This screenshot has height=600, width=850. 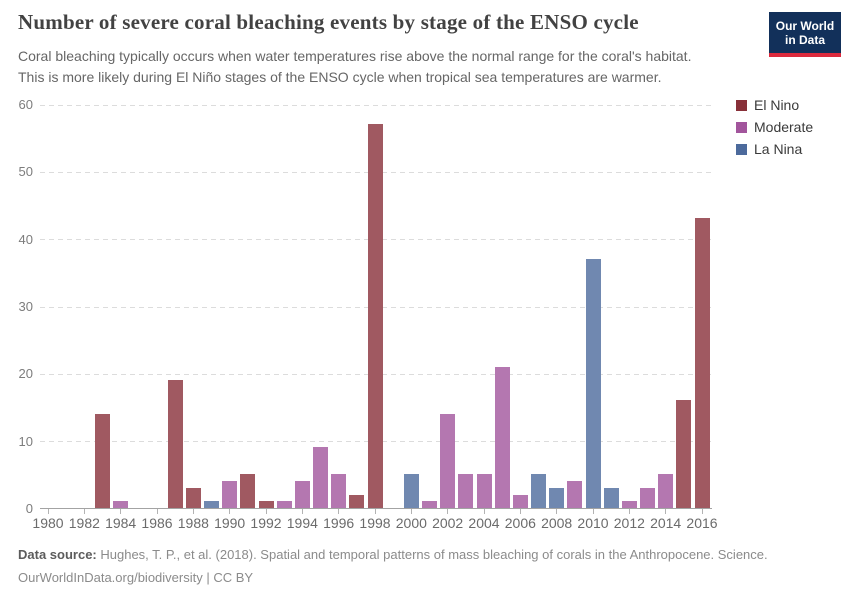 What do you see at coordinates (25, 306) in the screenshot?
I see `y-axis-label-30: 30` at bounding box center [25, 306].